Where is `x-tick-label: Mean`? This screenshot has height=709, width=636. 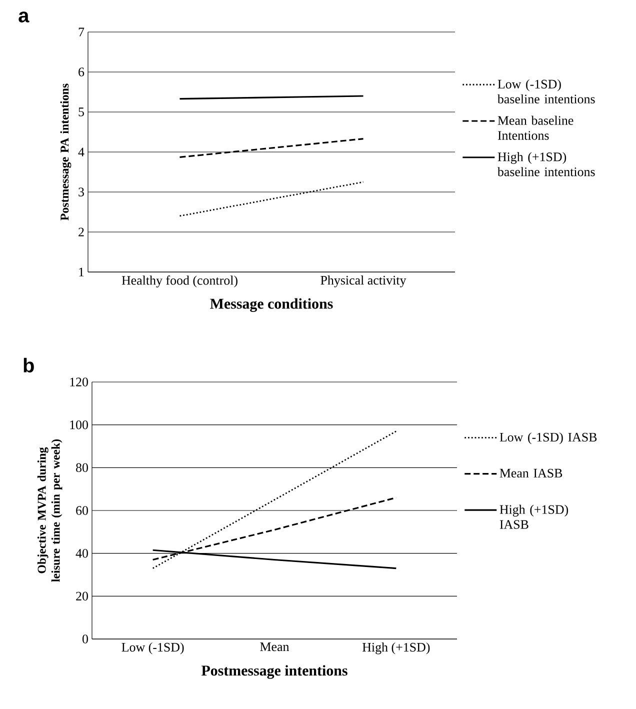 x-tick-label: Mean is located at coordinates (275, 647).